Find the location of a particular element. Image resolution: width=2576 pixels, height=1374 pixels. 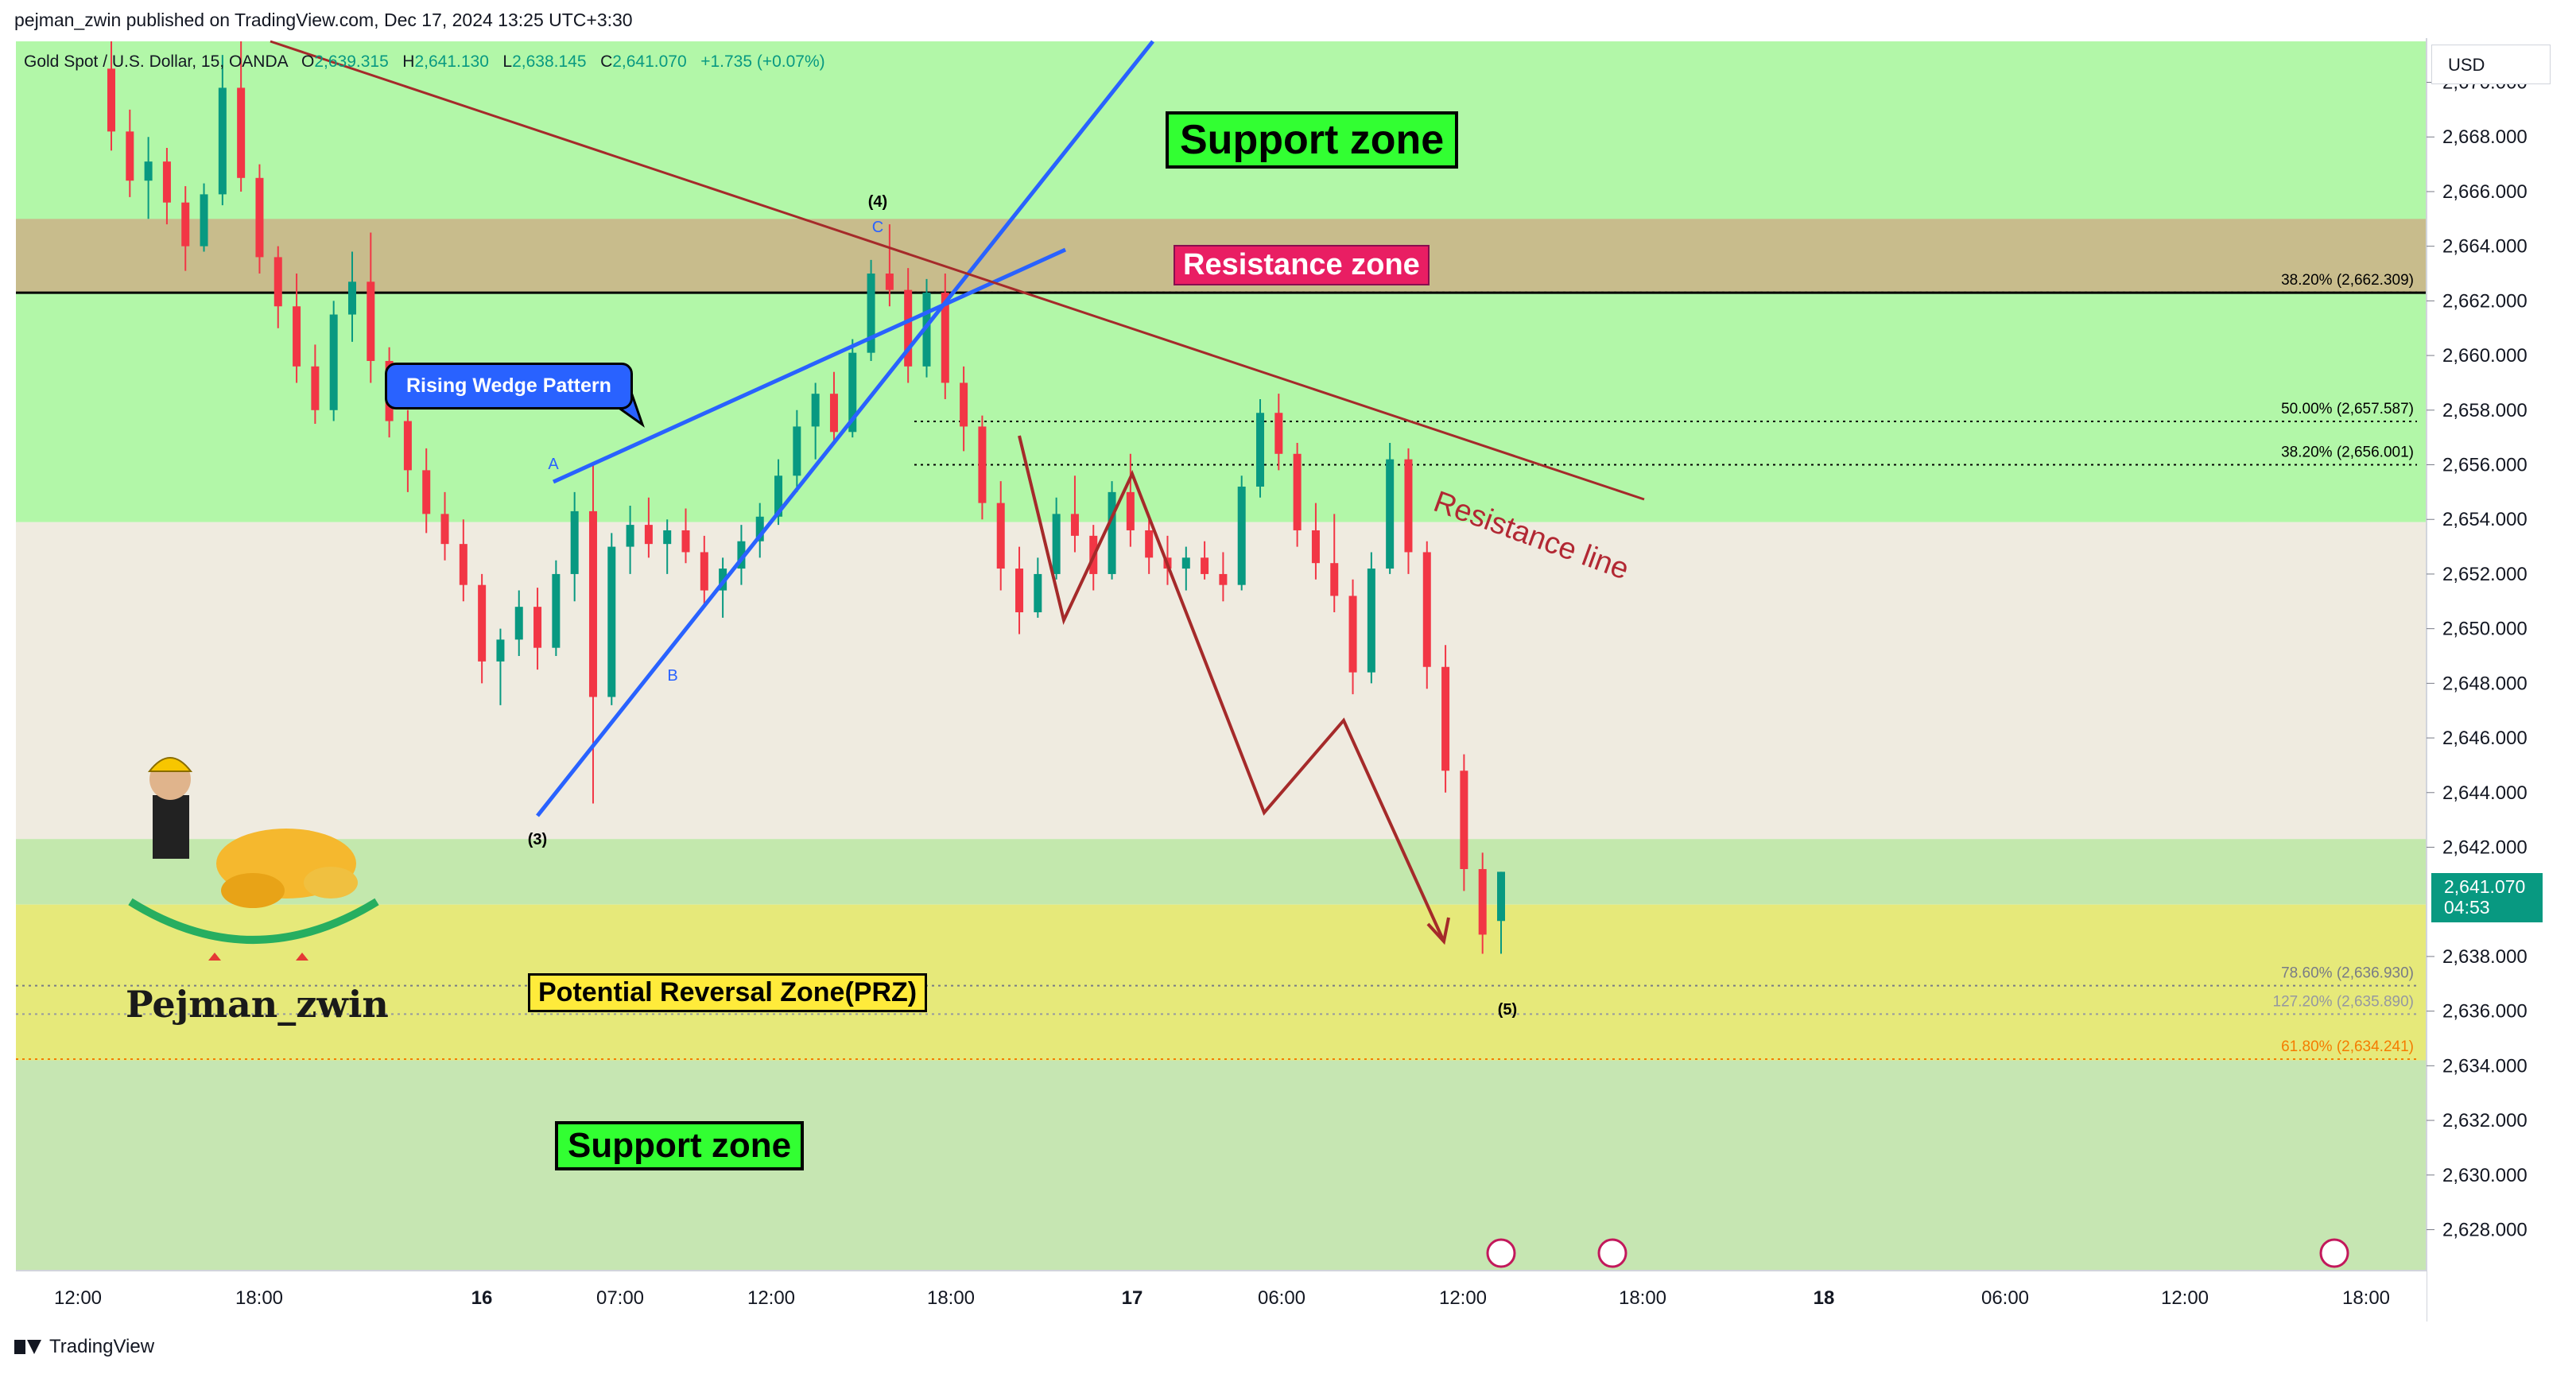

time-tick-label-5: 18:00 is located at coordinates (951, 1298).